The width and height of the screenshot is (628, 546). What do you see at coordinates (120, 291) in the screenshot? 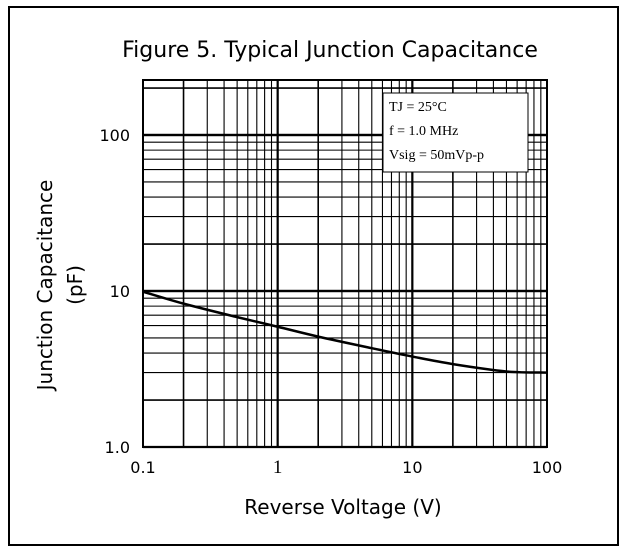
I see `y-tick-label: 10` at bounding box center [120, 291].